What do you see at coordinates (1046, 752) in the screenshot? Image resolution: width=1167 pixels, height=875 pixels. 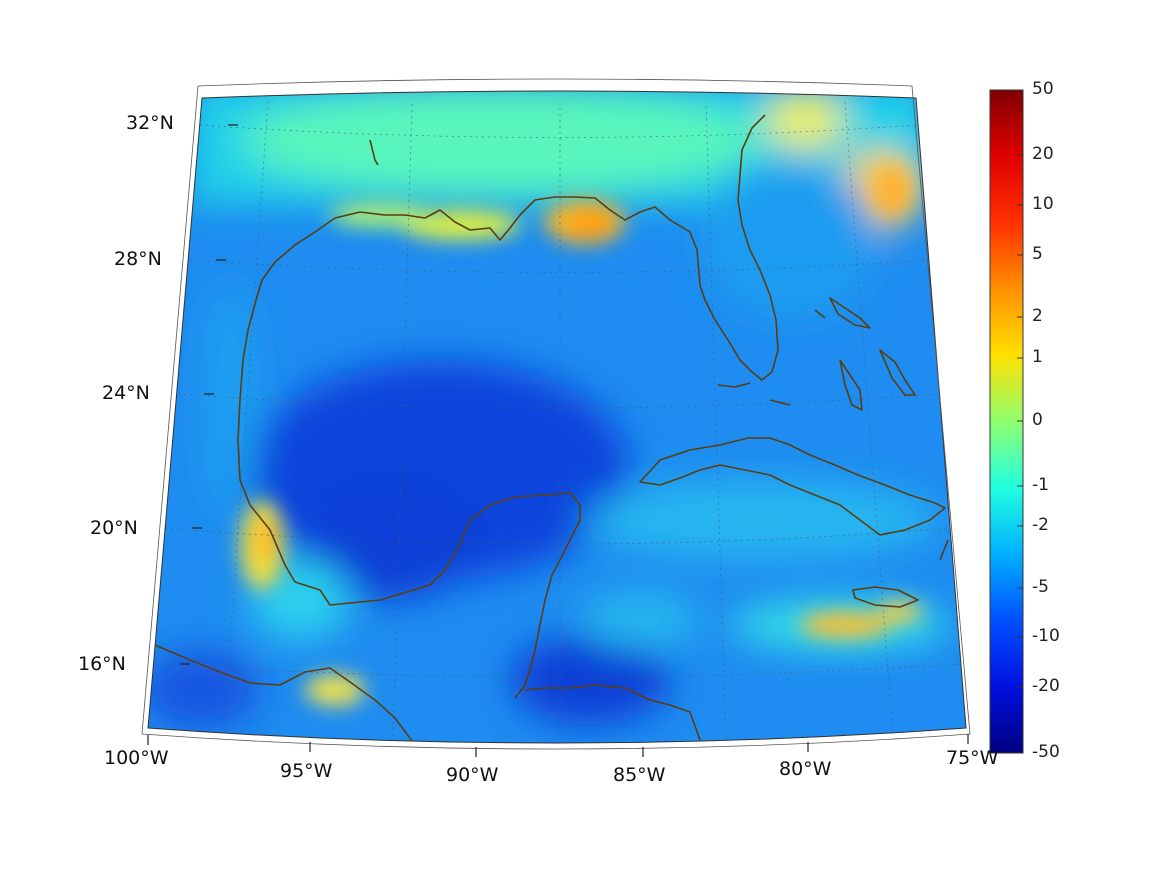 I see `colorbar-tick-label: -50` at bounding box center [1046, 752].